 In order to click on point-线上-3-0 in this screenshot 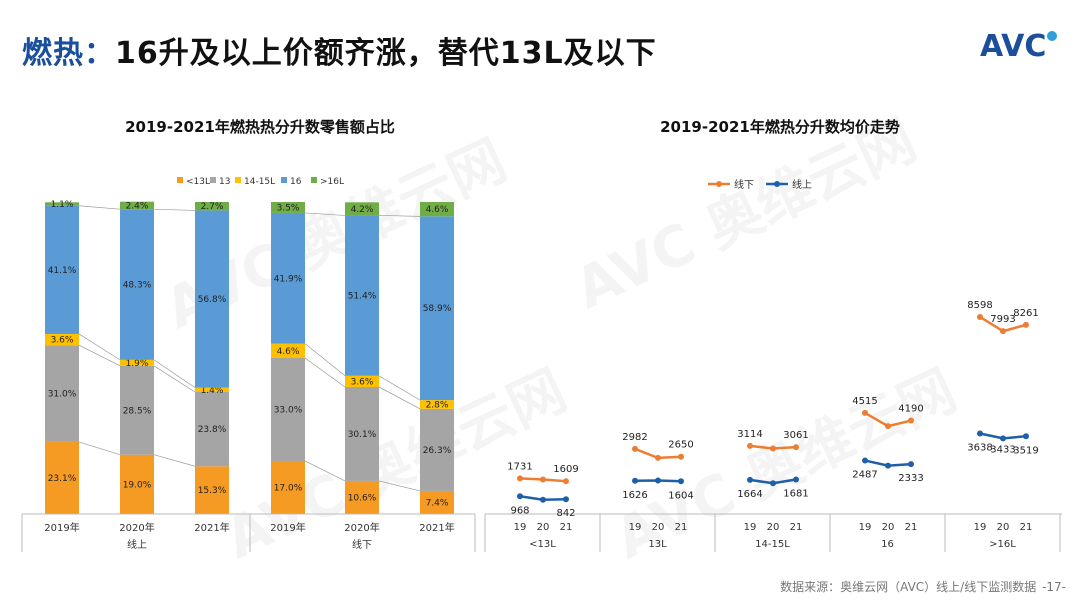, I will do `click(865, 460)`.